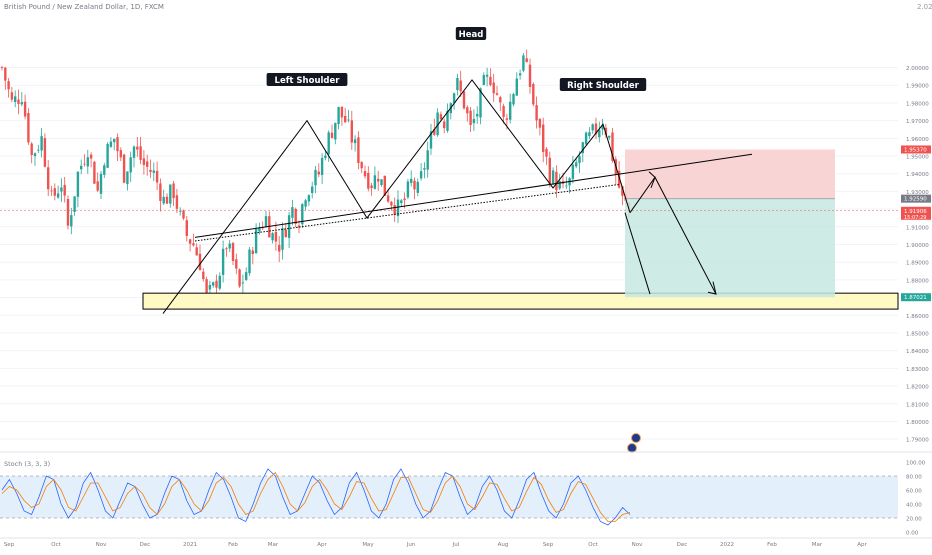 Image resolution: width=932 pixels, height=555 pixels. I want to click on price-tag-label: 1.91906, so click(915, 212).